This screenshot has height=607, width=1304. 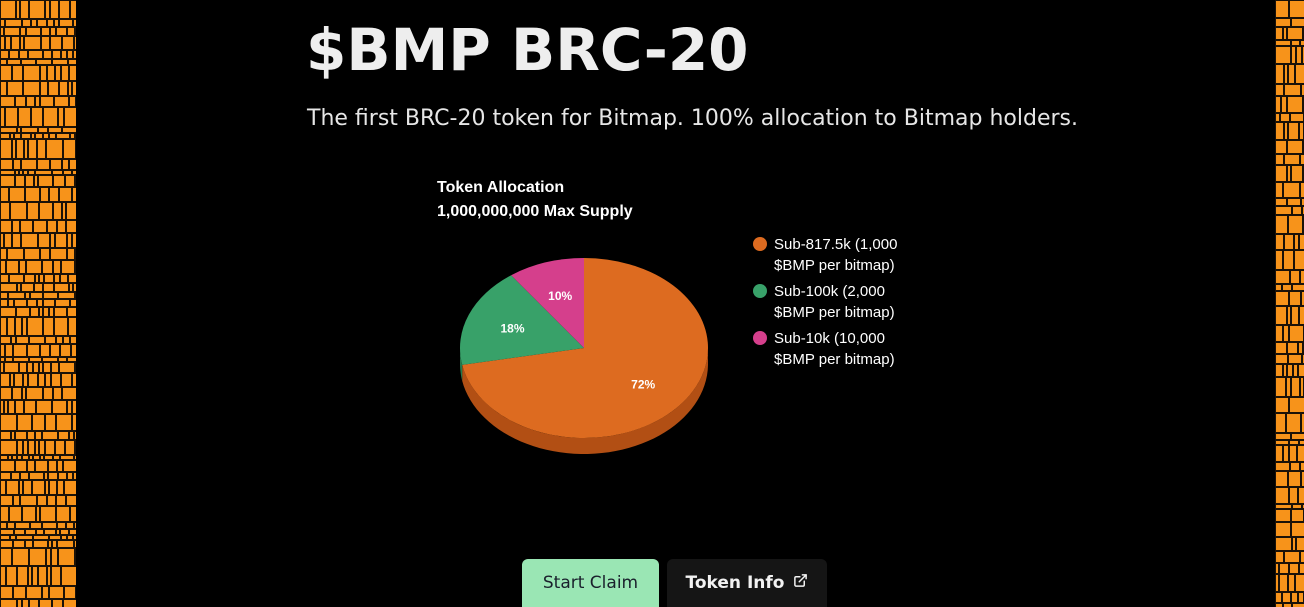 I want to click on page-title: $BMP BRC-20, so click(x=527, y=50).